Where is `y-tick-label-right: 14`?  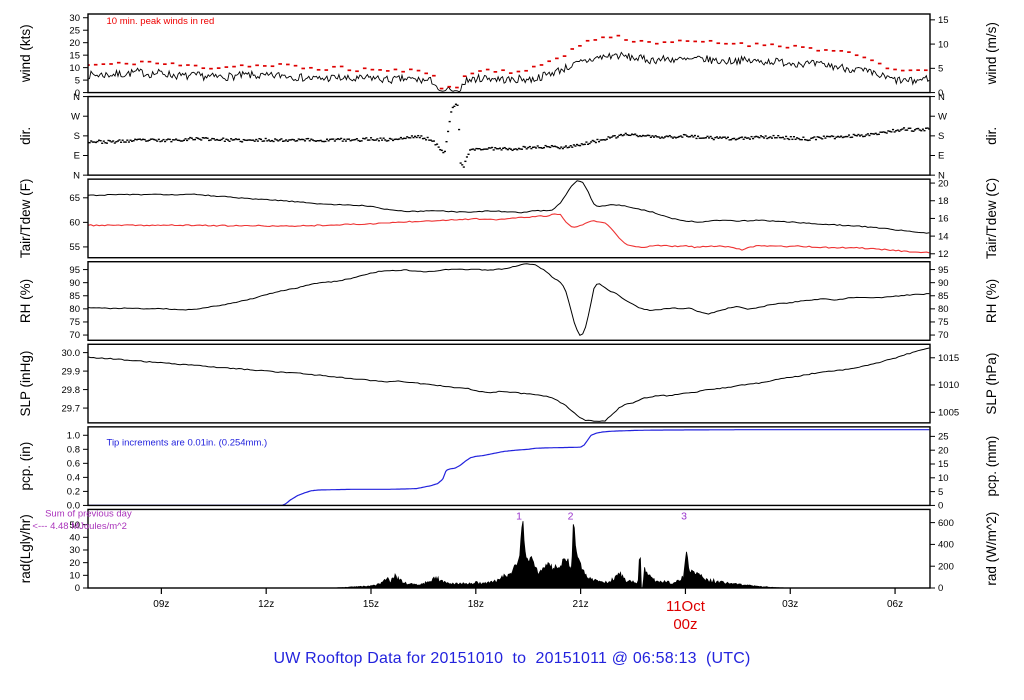 y-tick-label-right: 14 is located at coordinates (943, 236).